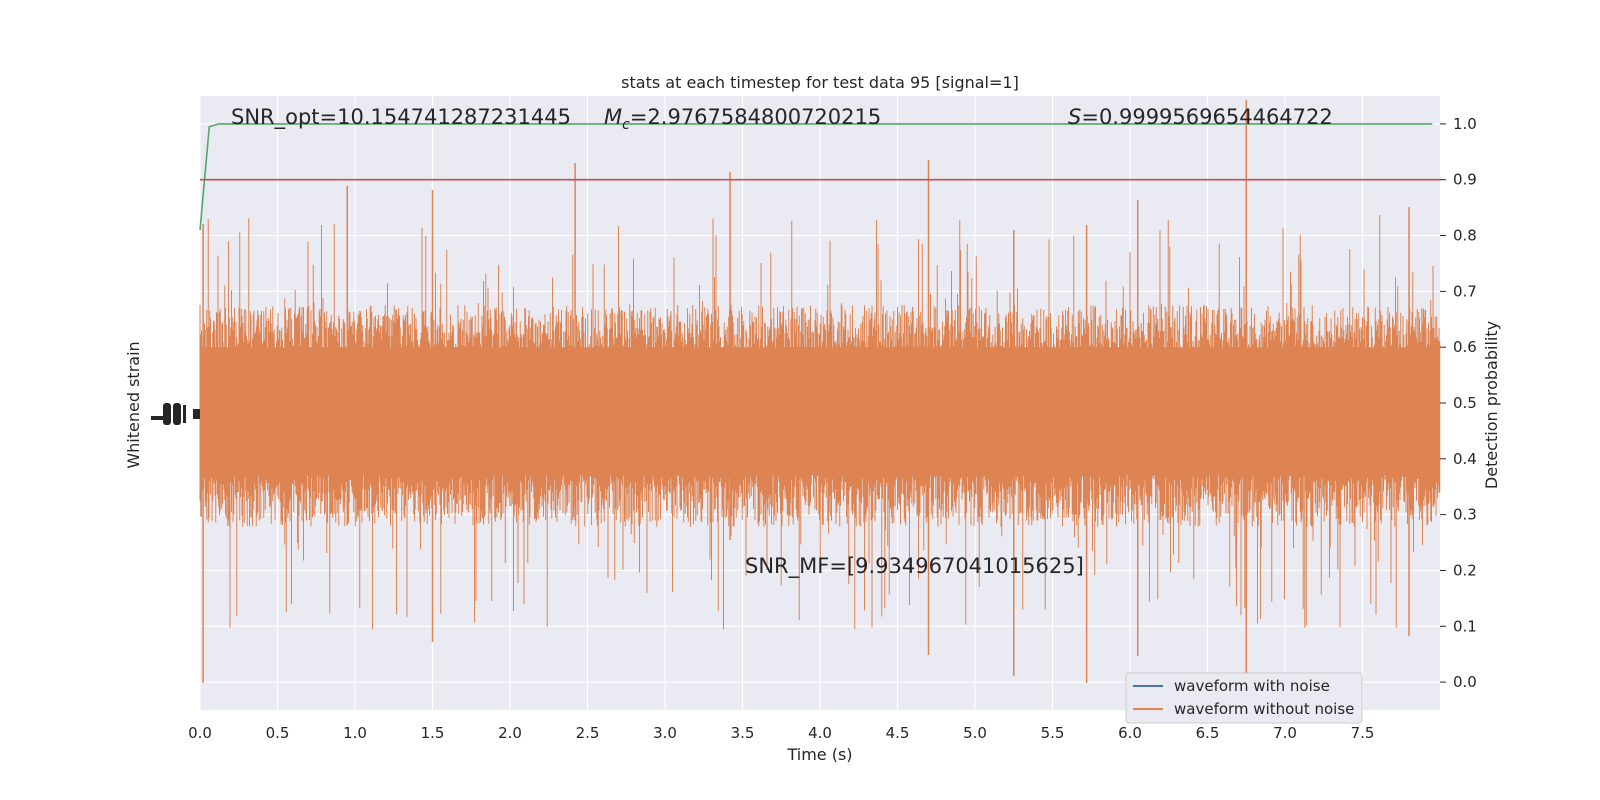 This screenshot has width=1600, height=800. What do you see at coordinates (278, 733) in the screenshot?
I see `x-tick-label: 0.5` at bounding box center [278, 733].